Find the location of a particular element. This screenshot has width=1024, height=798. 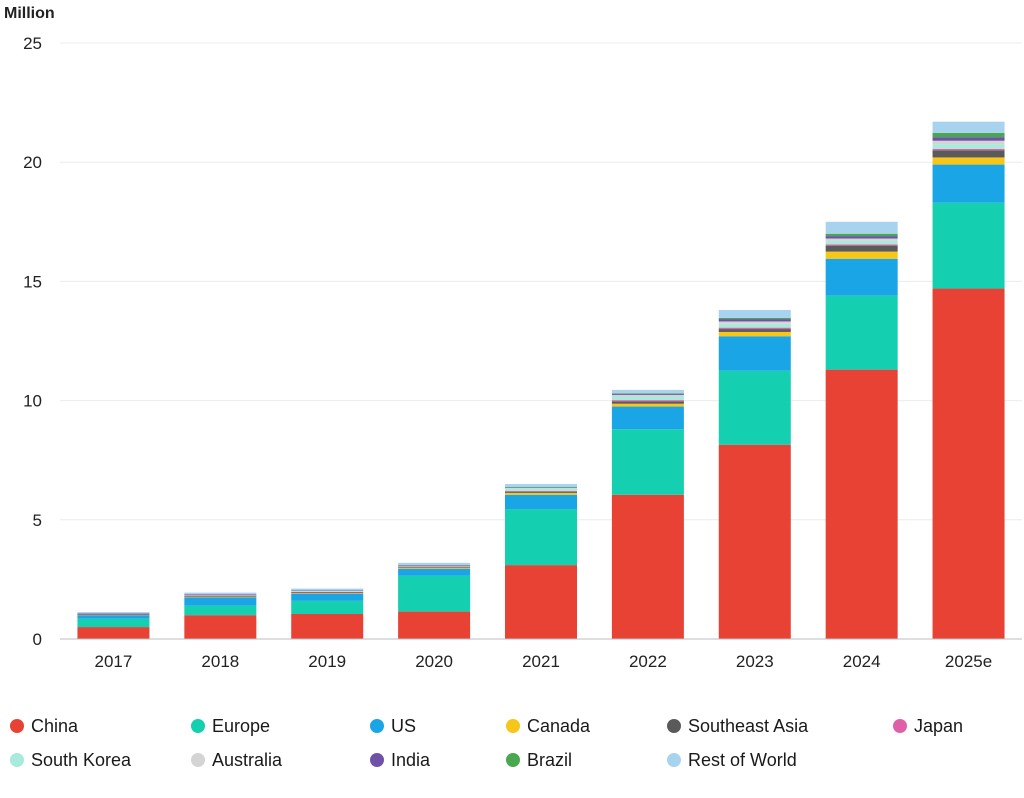

bar-segment-australia-2021 is located at coordinates (541, 488).